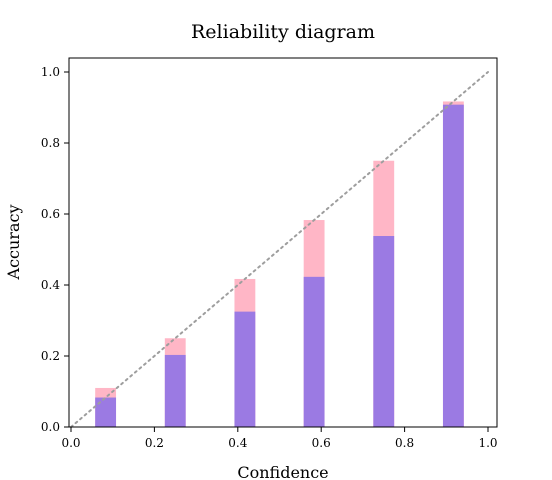 Image resolution: width=552 pixels, height=480 pixels. I want to click on y-tick-label-1: 0.2, so click(50, 356).